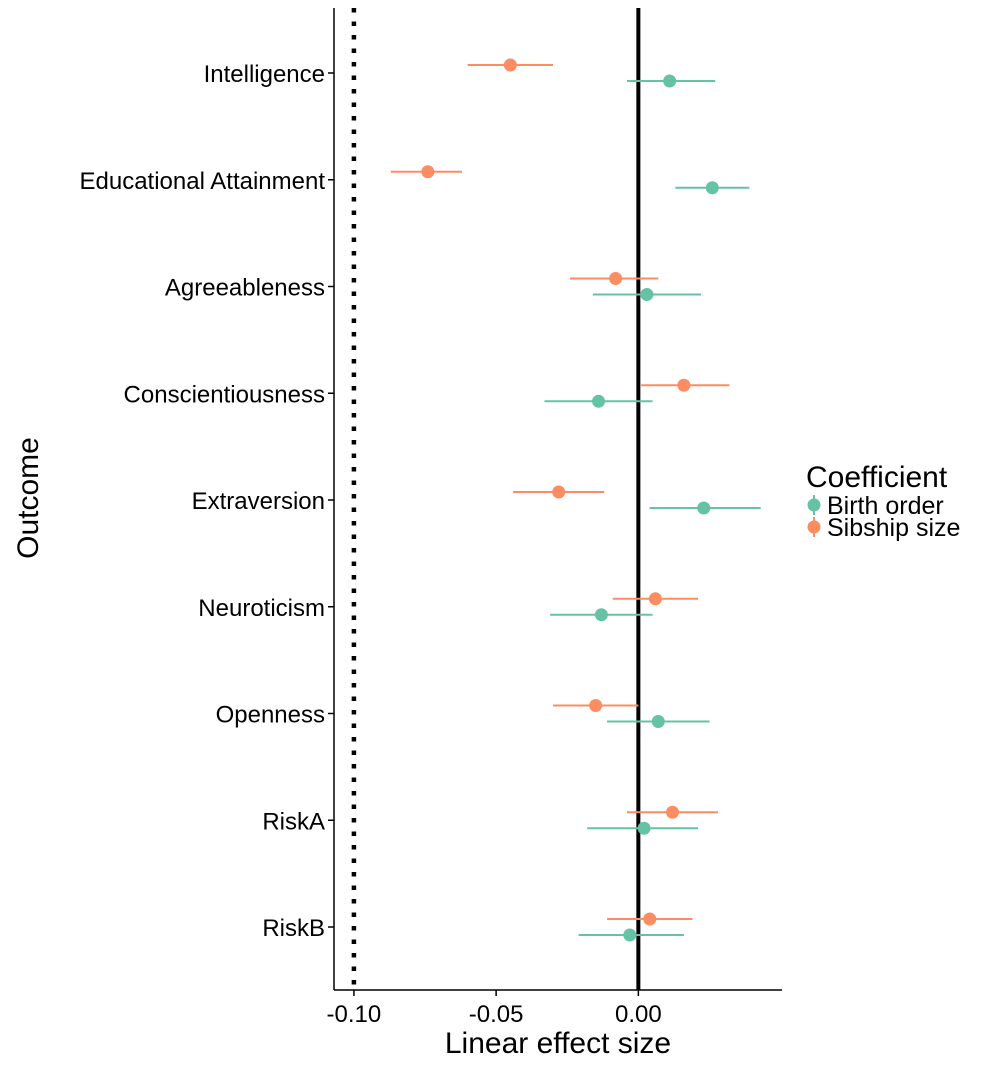 The image size is (1000, 1067). I want to click on y-tick-label: Intelligence, so click(264, 74).